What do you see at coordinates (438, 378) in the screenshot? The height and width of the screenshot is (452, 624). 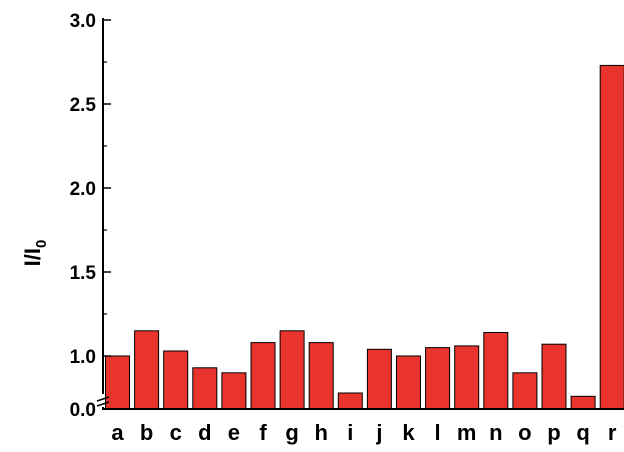 I see `bar-l` at bounding box center [438, 378].